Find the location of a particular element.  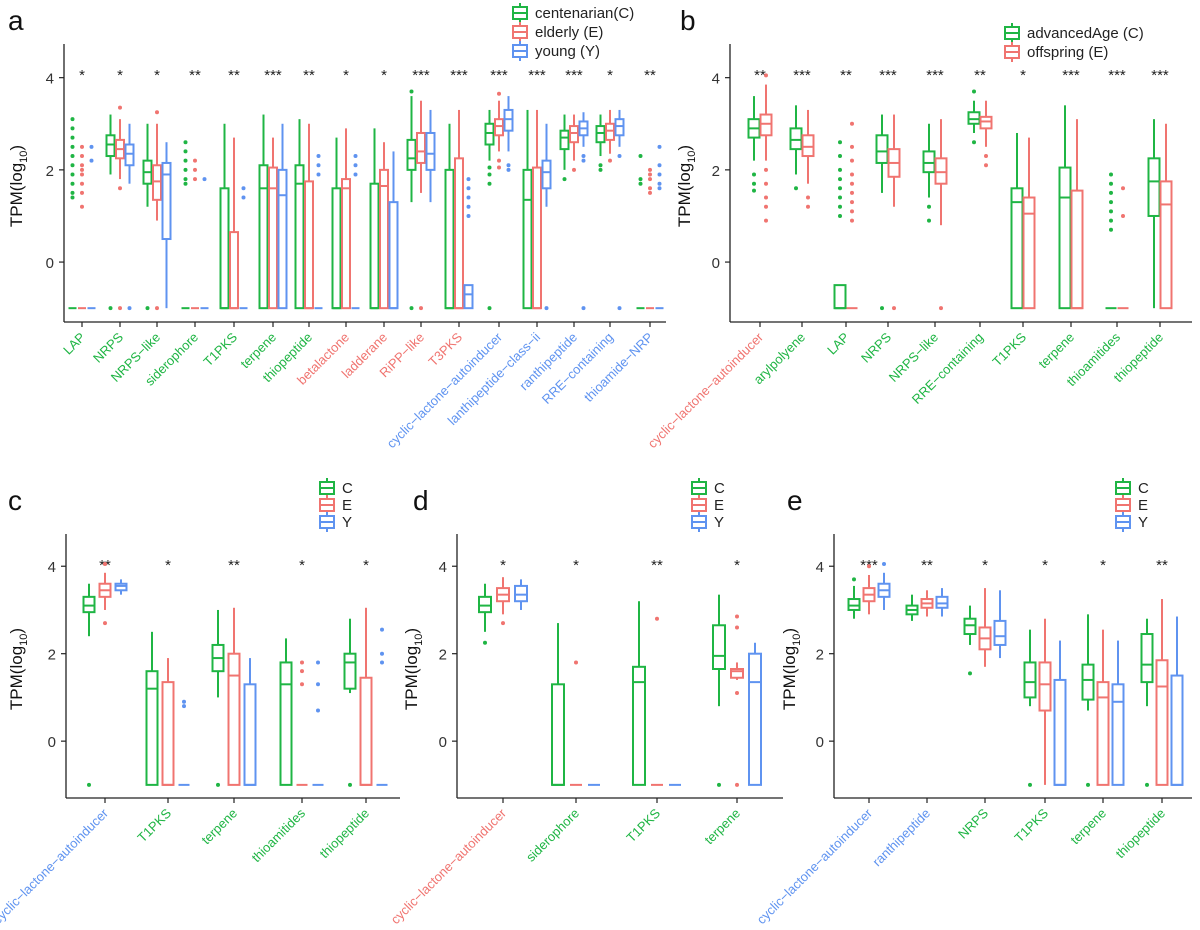

category-label: cyclic−lactone−autoinducer is located at coordinates (56, 866).